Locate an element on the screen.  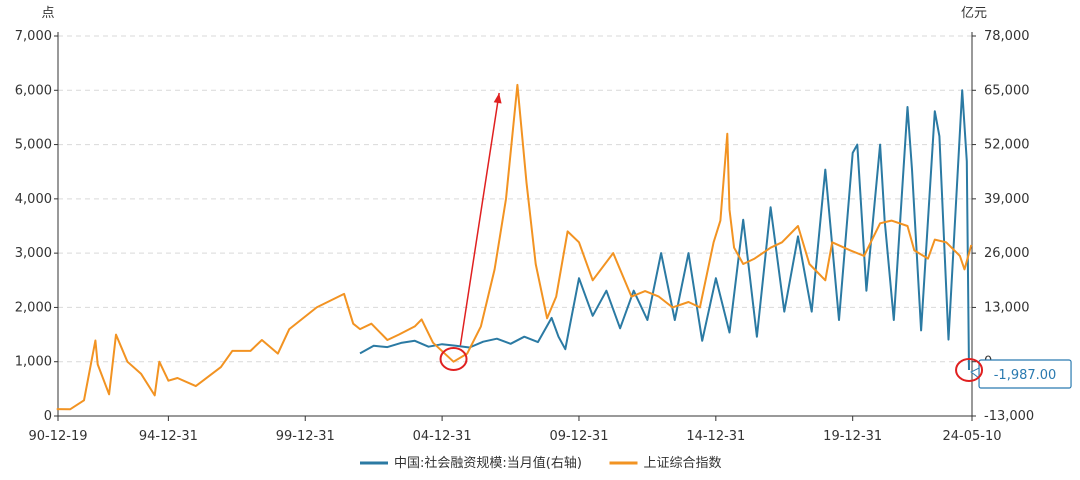
x-tick-label: 09-12-31 is located at coordinates (578, 436).